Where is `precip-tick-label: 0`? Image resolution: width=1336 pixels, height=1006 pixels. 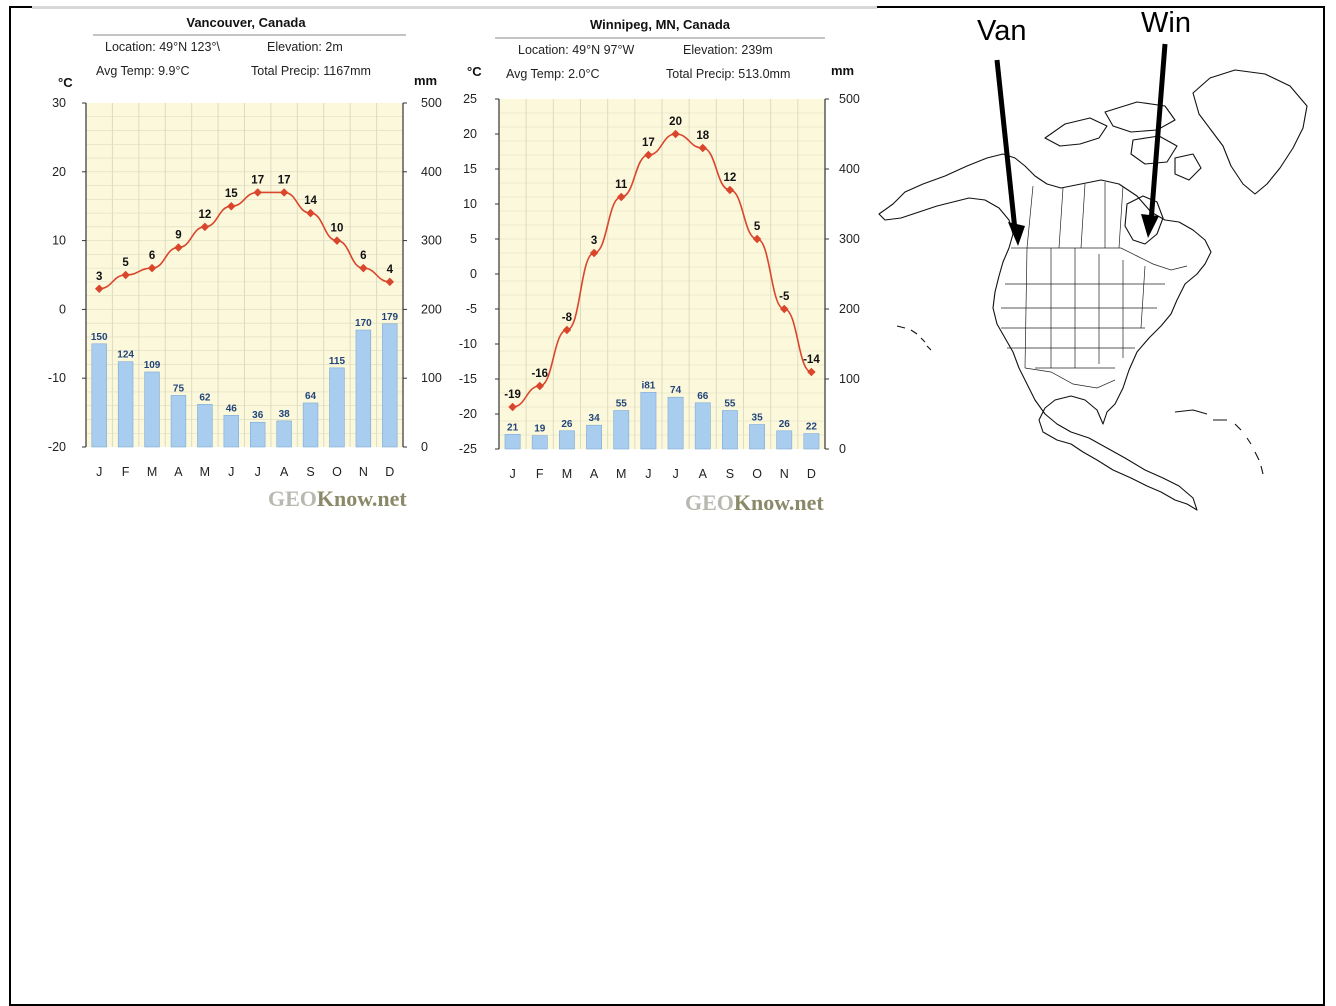
precip-tick-label: 0 is located at coordinates (842, 449).